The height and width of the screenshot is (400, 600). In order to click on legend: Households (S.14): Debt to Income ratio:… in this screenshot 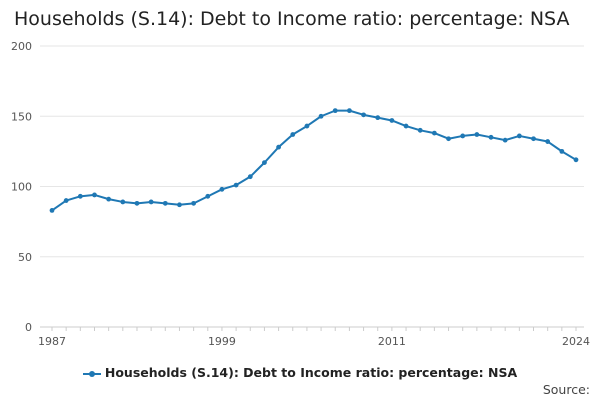, I will do `click(300, 372)`.